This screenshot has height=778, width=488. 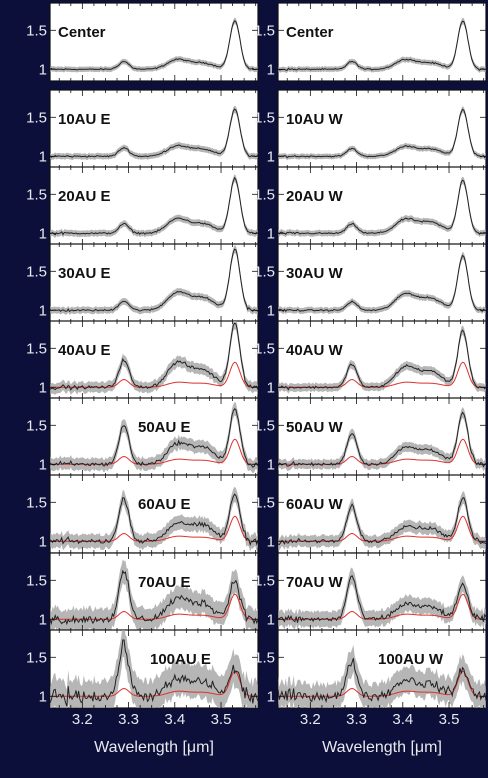 I want to click on spectrum-panel: 1.5 1 20AU E, so click(x=142, y=206).